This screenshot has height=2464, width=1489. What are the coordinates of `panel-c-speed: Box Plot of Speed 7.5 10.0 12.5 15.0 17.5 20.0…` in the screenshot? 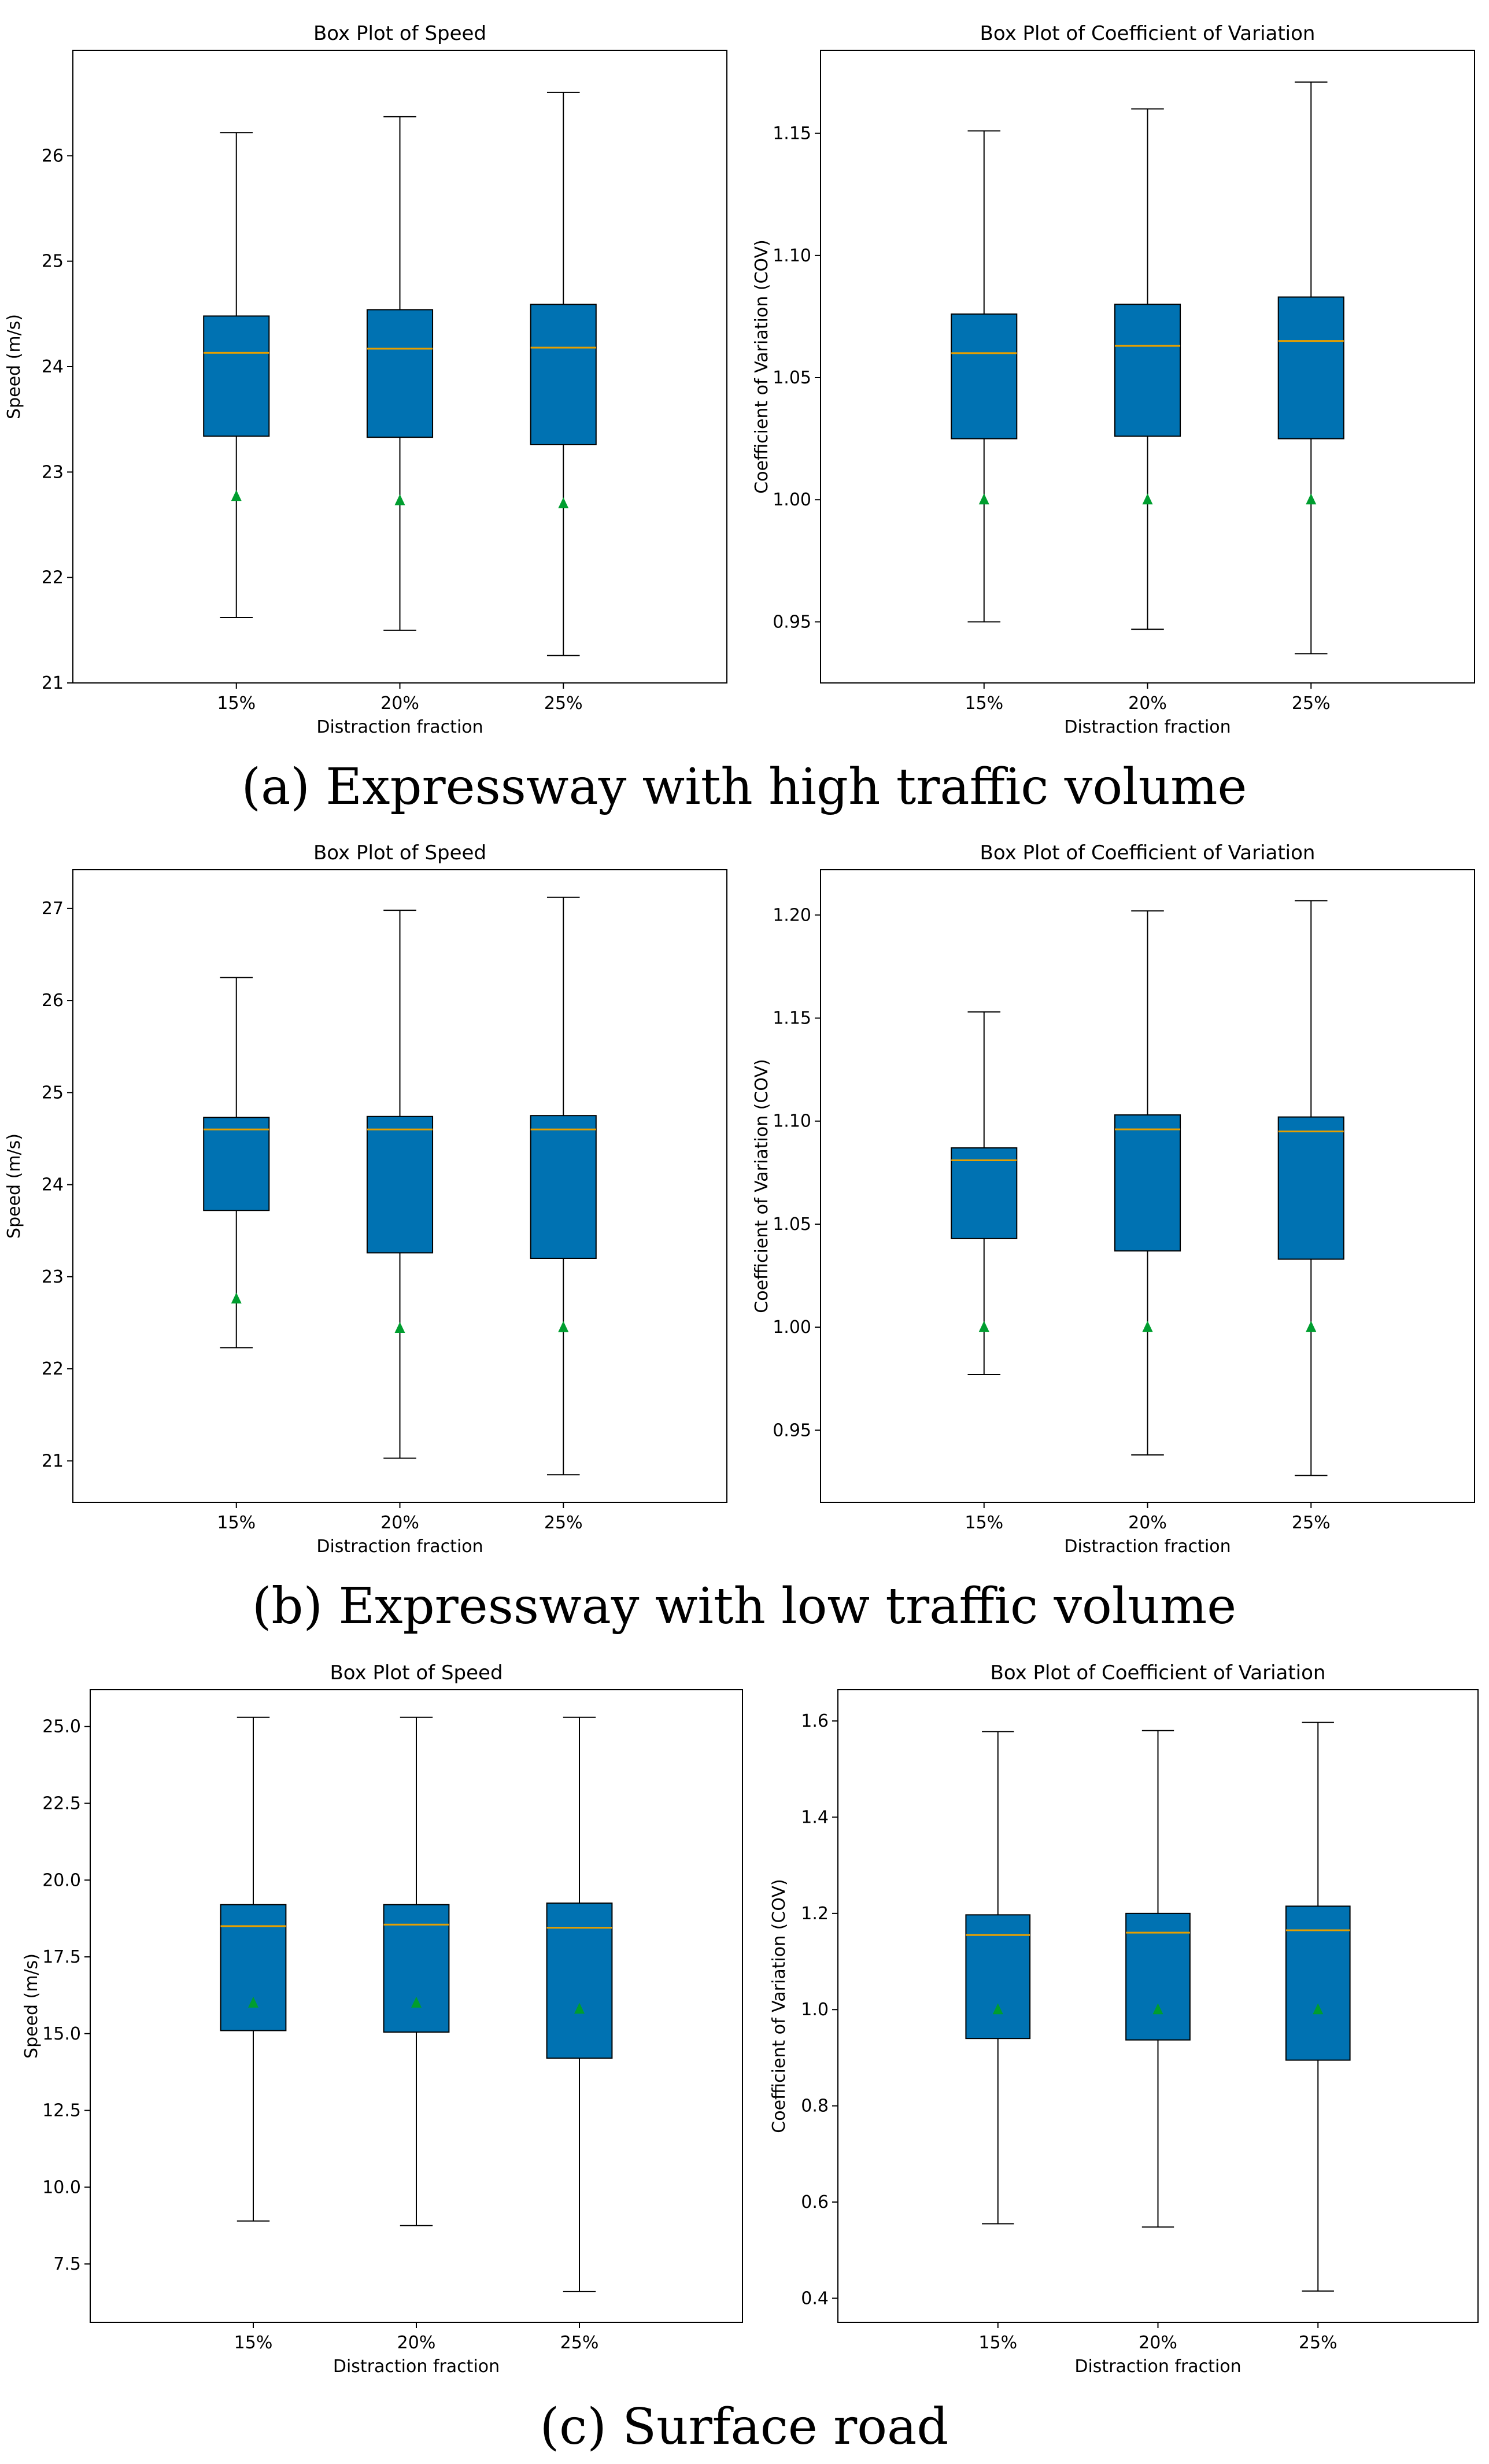 It's located at (382, 2019).